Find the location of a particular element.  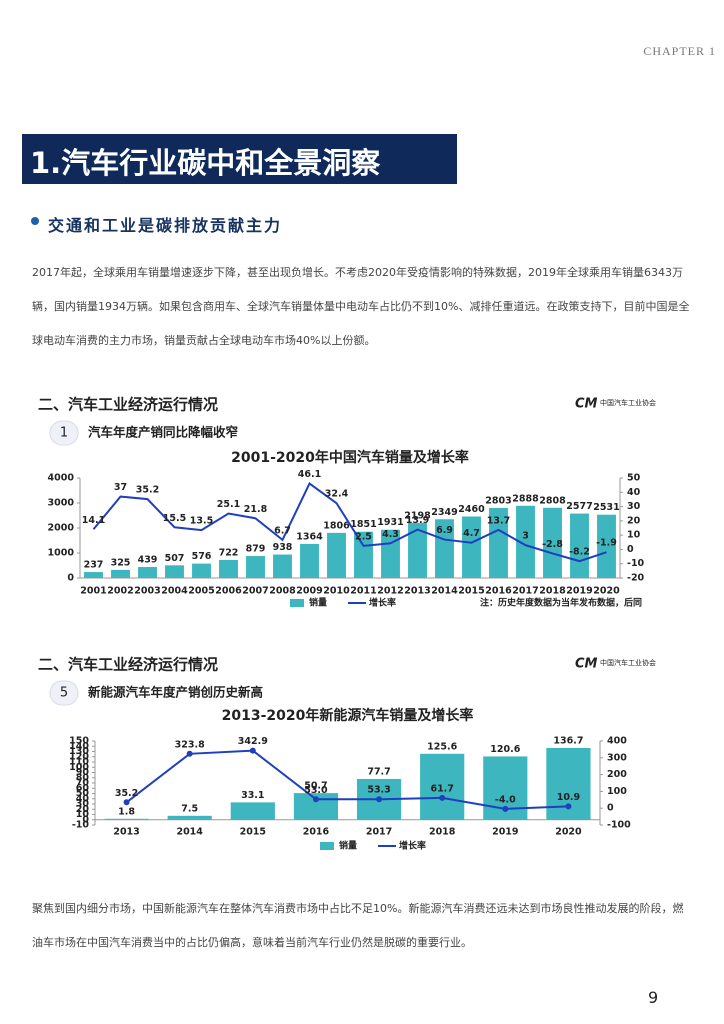

data-label: 576 is located at coordinates (202, 556).